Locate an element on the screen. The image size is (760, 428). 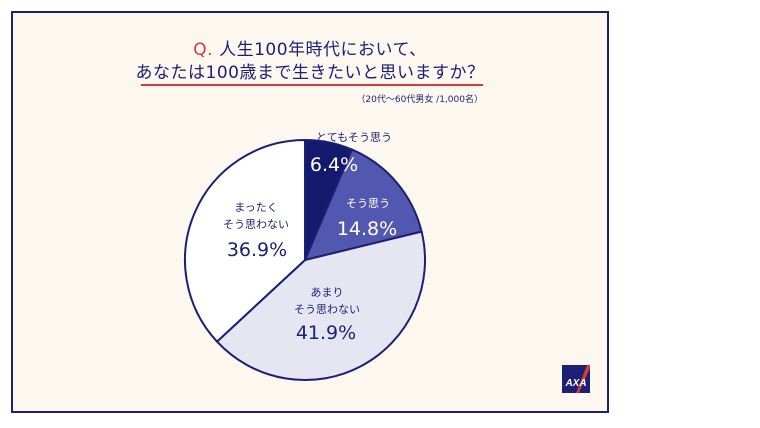
slice-value-2: 41.9% is located at coordinates (326, 333).